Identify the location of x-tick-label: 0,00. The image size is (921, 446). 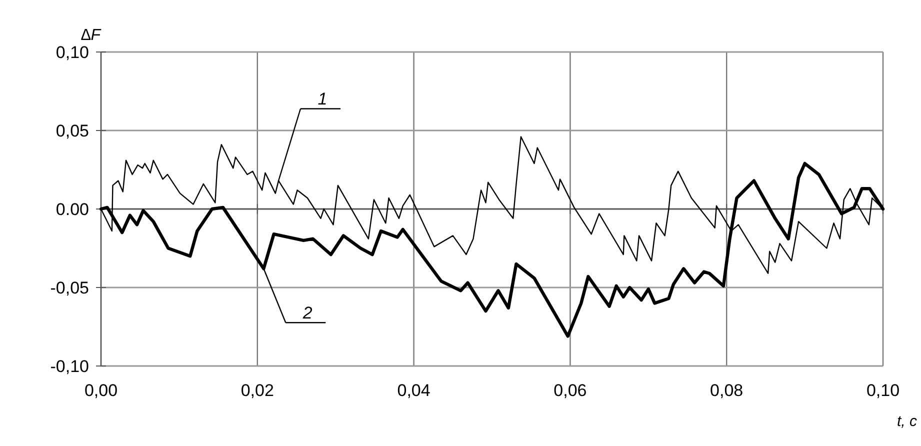
(101, 390).